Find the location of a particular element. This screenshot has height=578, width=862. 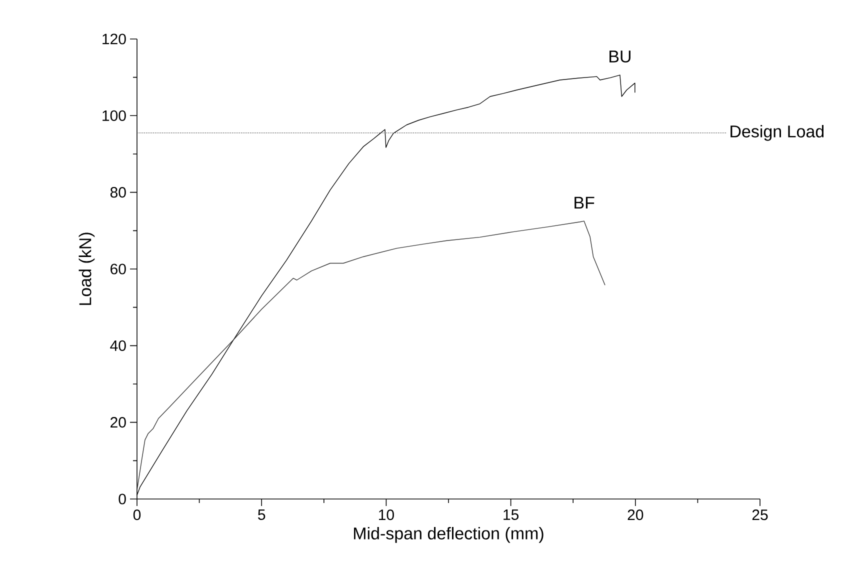

y-tick-label: 120 is located at coordinates (114, 39).